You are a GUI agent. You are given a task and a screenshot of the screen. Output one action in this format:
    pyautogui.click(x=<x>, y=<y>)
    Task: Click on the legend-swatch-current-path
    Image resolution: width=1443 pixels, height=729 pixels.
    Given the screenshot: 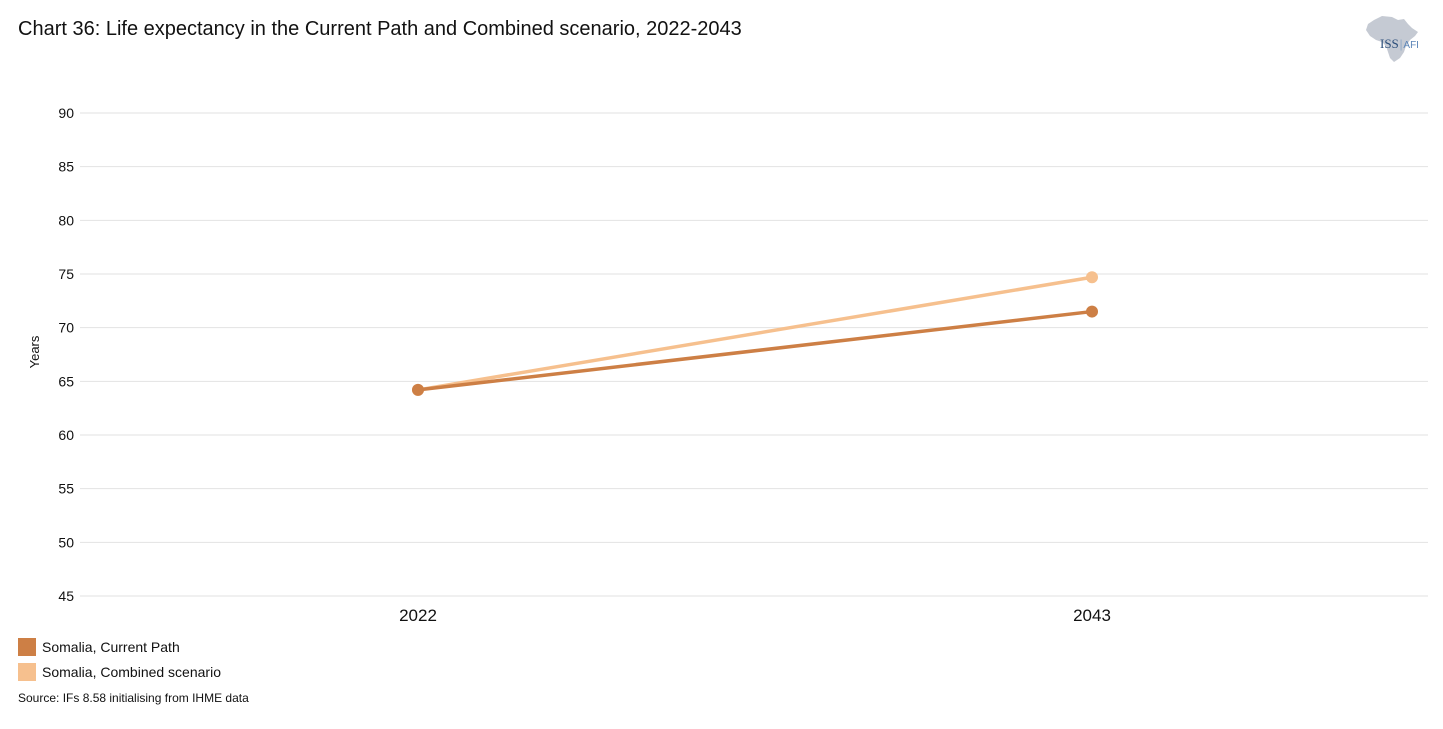 What is the action you would take?
    pyautogui.click(x=27, y=646)
    